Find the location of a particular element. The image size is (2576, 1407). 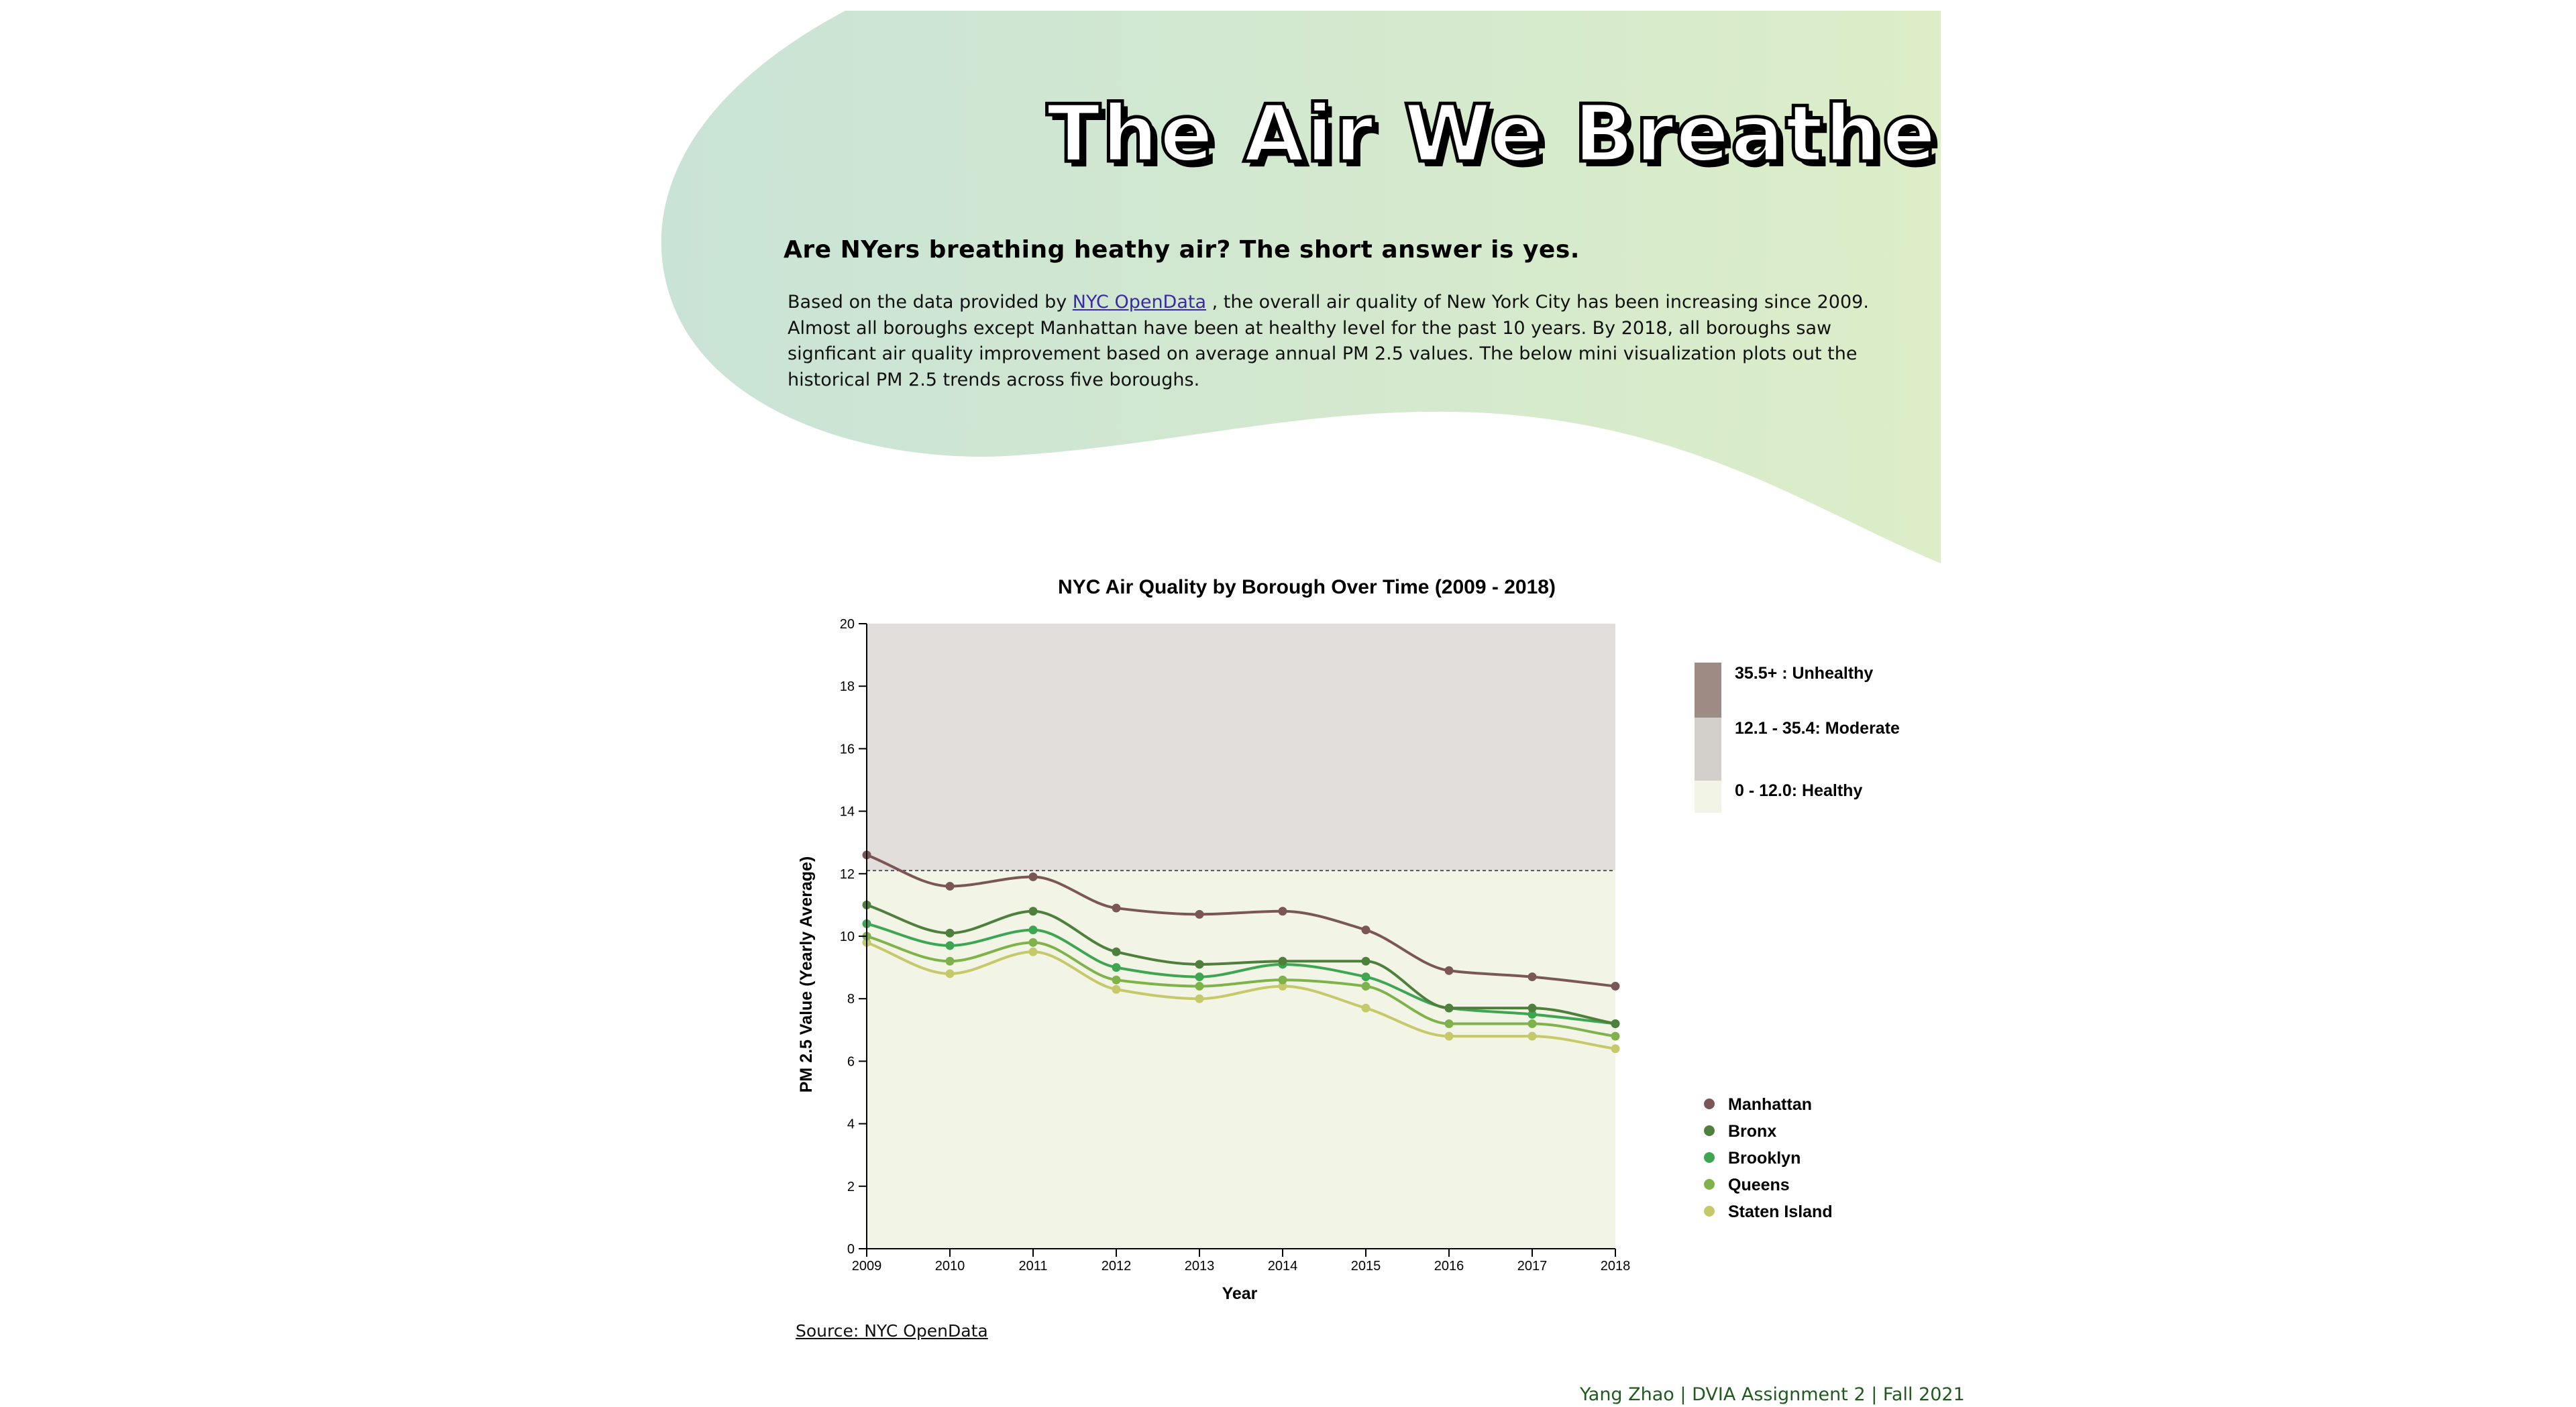

data-point-queens-2011 is located at coordinates (1033, 942).